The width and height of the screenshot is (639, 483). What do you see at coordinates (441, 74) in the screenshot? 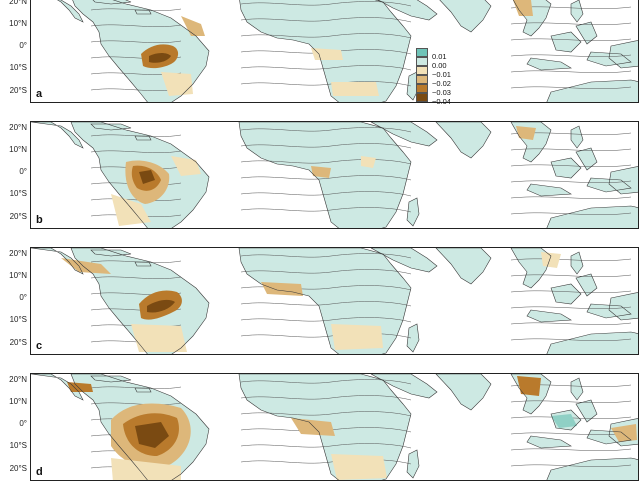
I see `legend-label: −0.01` at bounding box center [441, 74].